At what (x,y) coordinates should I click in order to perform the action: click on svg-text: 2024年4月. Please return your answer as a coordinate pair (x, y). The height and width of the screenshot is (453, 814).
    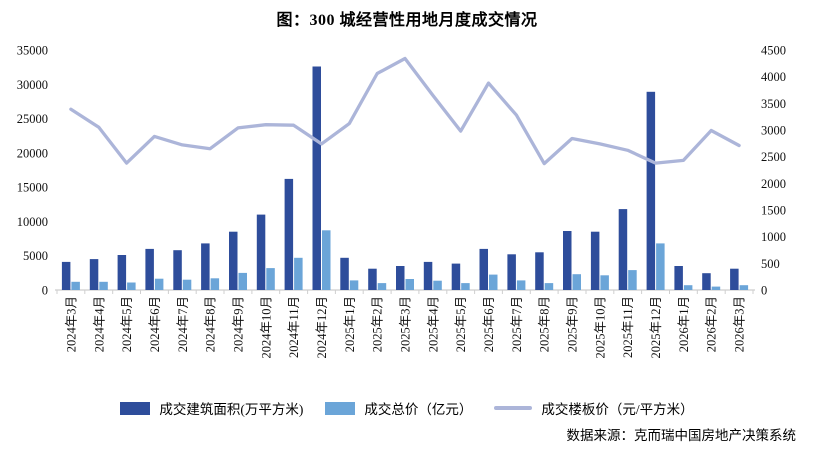
    Looking at the image, I should click on (99, 324).